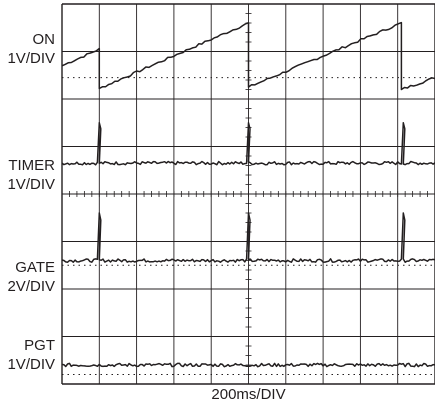 The width and height of the screenshot is (435, 408). What do you see at coordinates (31, 286) in the screenshot?
I see `channel-scale-gate: 2V/DIV` at bounding box center [31, 286].